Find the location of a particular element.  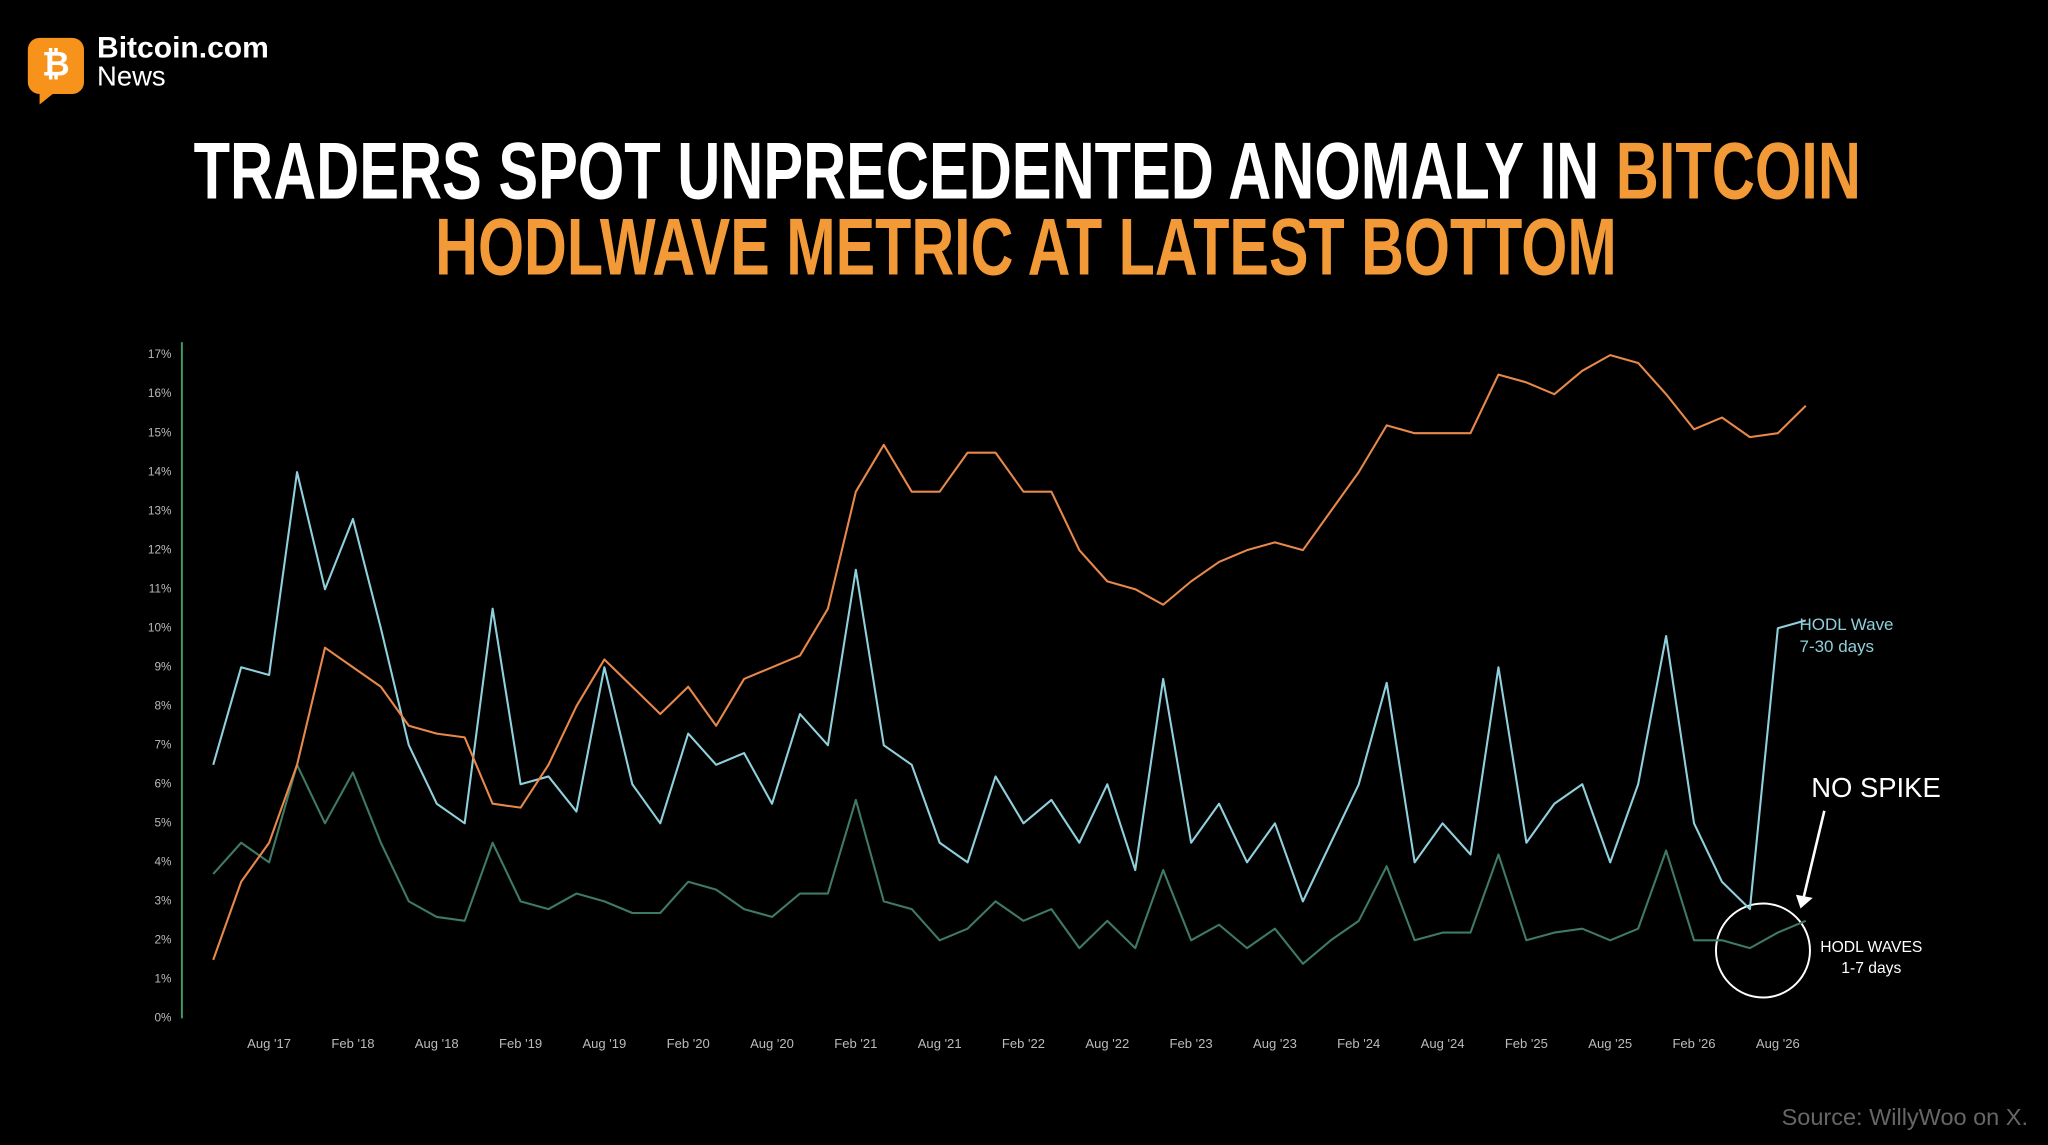

x-tick-label: Feb '25 is located at coordinates (1526, 1043).